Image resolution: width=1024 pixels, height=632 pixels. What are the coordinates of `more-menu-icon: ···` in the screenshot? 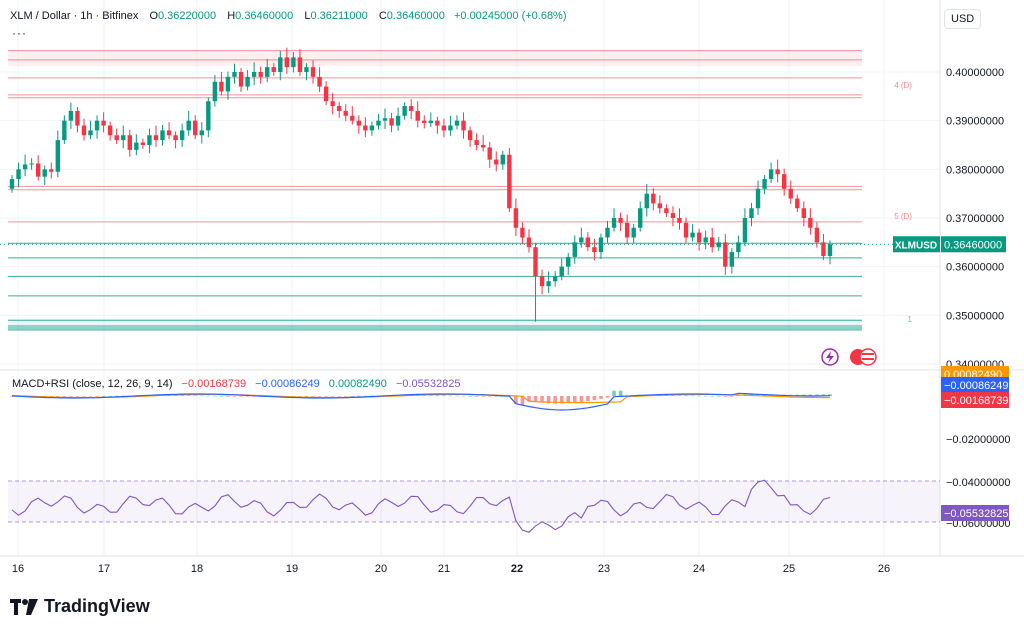 It's located at (19, 33).